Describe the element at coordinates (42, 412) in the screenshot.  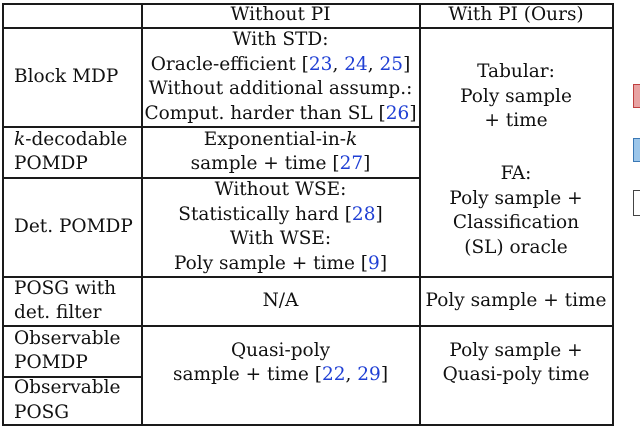
I see `text-line: POSG` at that location.